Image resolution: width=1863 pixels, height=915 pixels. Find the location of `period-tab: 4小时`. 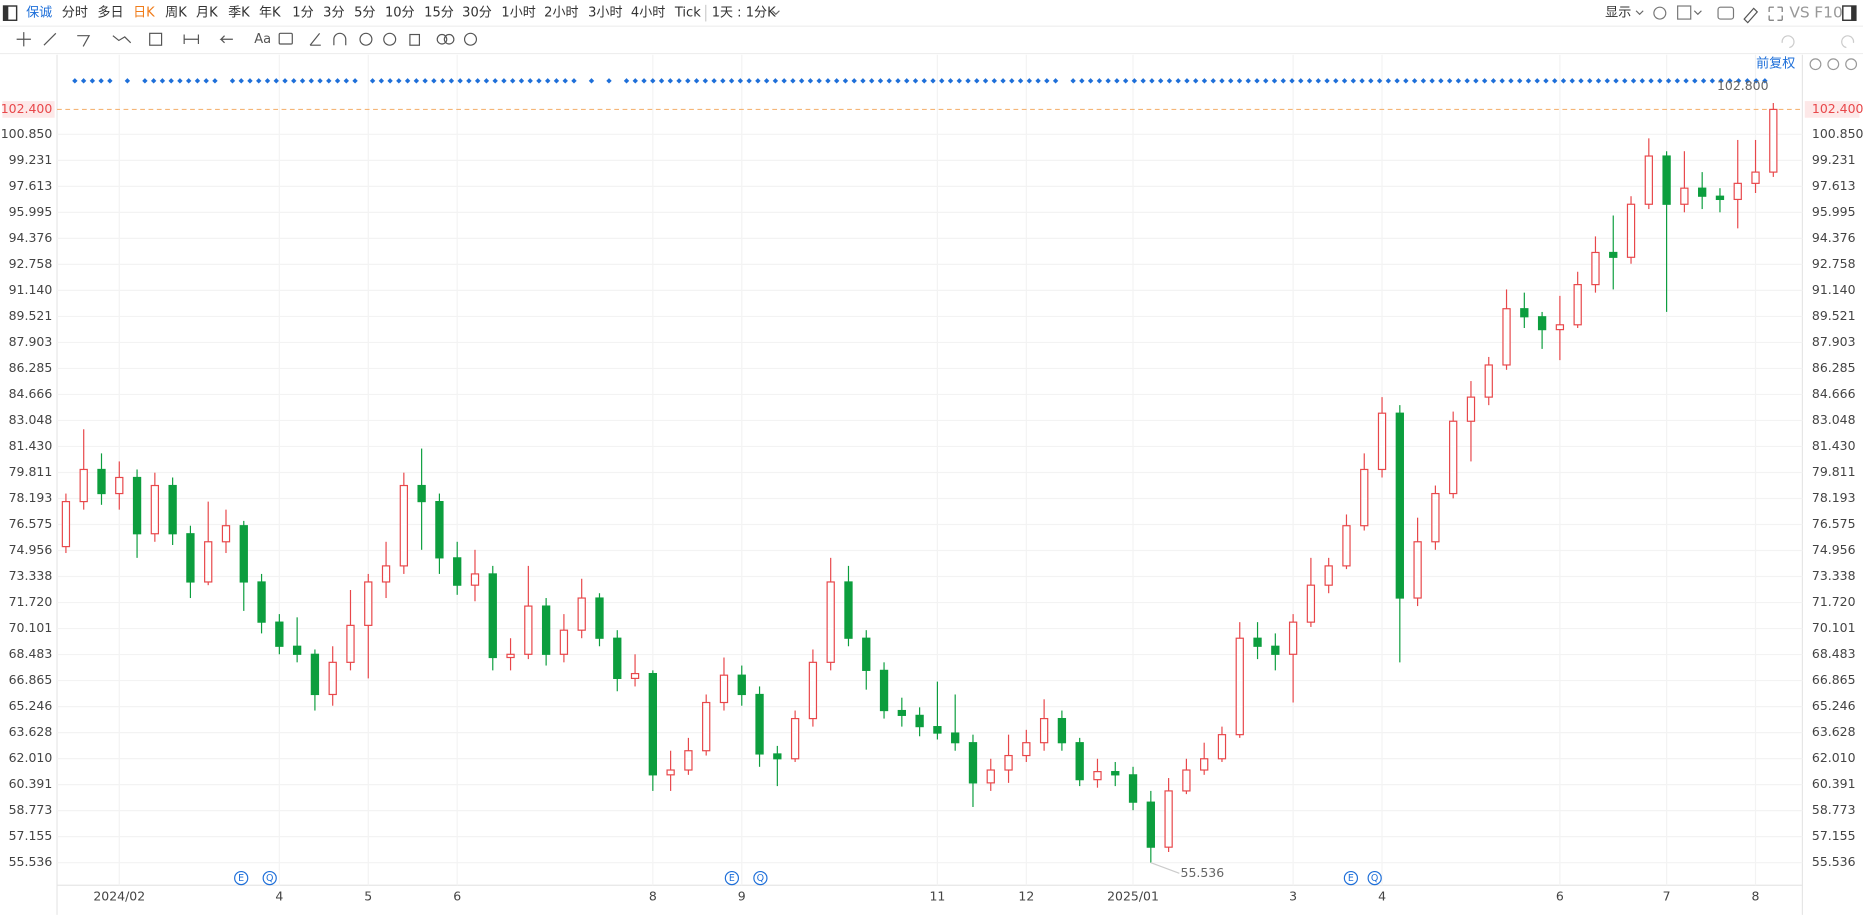

period-tab: 4小时 is located at coordinates (648, 13).